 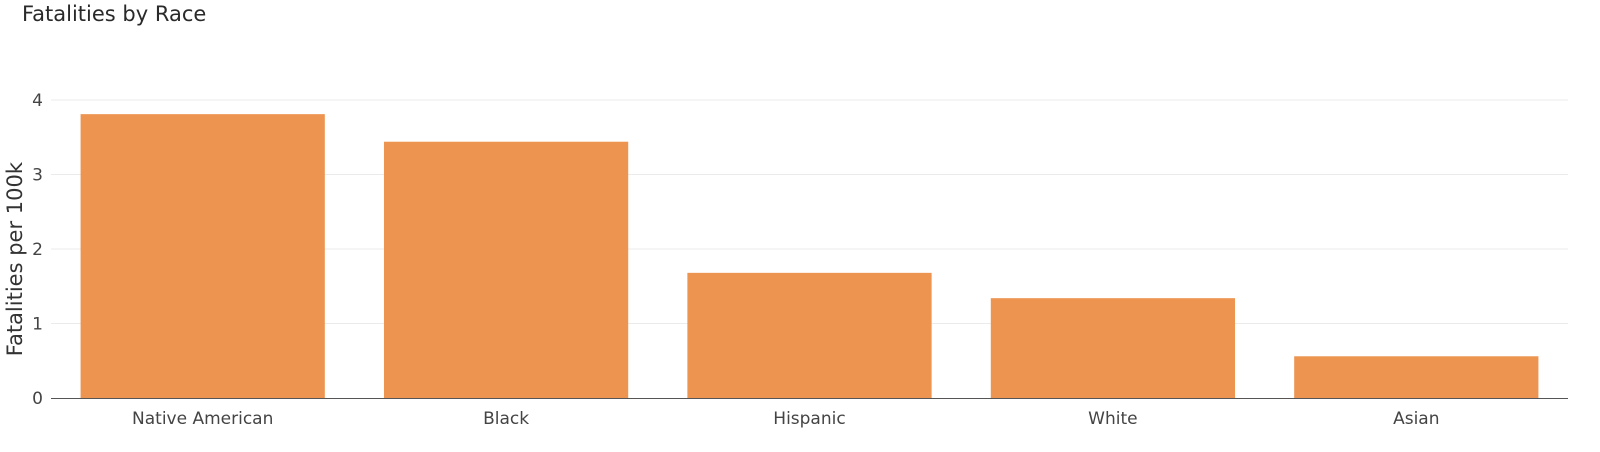 I want to click on y-axis-ticks: 0 1 2 3 4, so click(x=37, y=250).